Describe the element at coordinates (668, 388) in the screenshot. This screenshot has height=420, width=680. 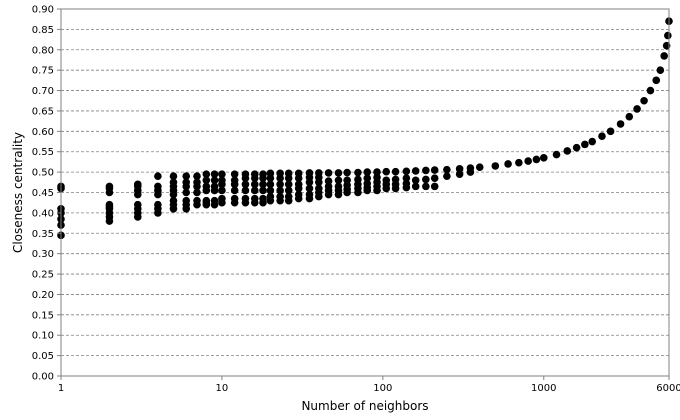
I see `x-tick-label: 6000` at that location.